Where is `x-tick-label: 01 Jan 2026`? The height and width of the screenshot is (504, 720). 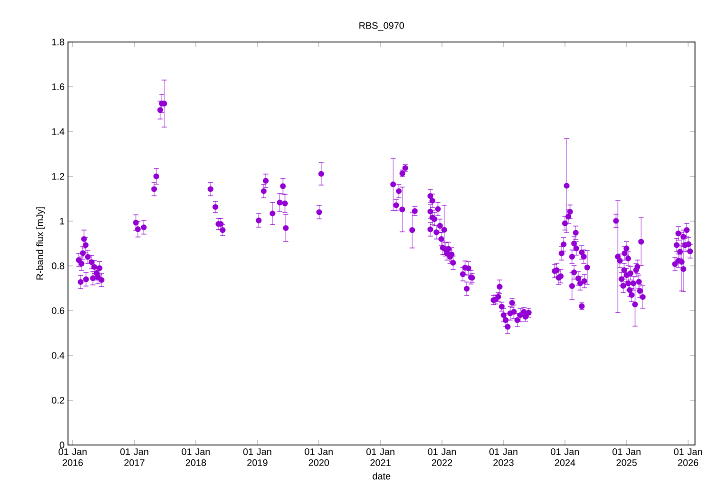
x-tick-label: 01 Jan 2026 is located at coordinates (688, 457).